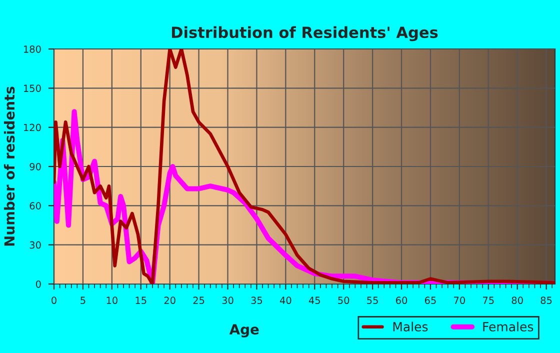  Describe the element at coordinates (286, 300) in the screenshot. I see `x-tick-label: 40` at that location.